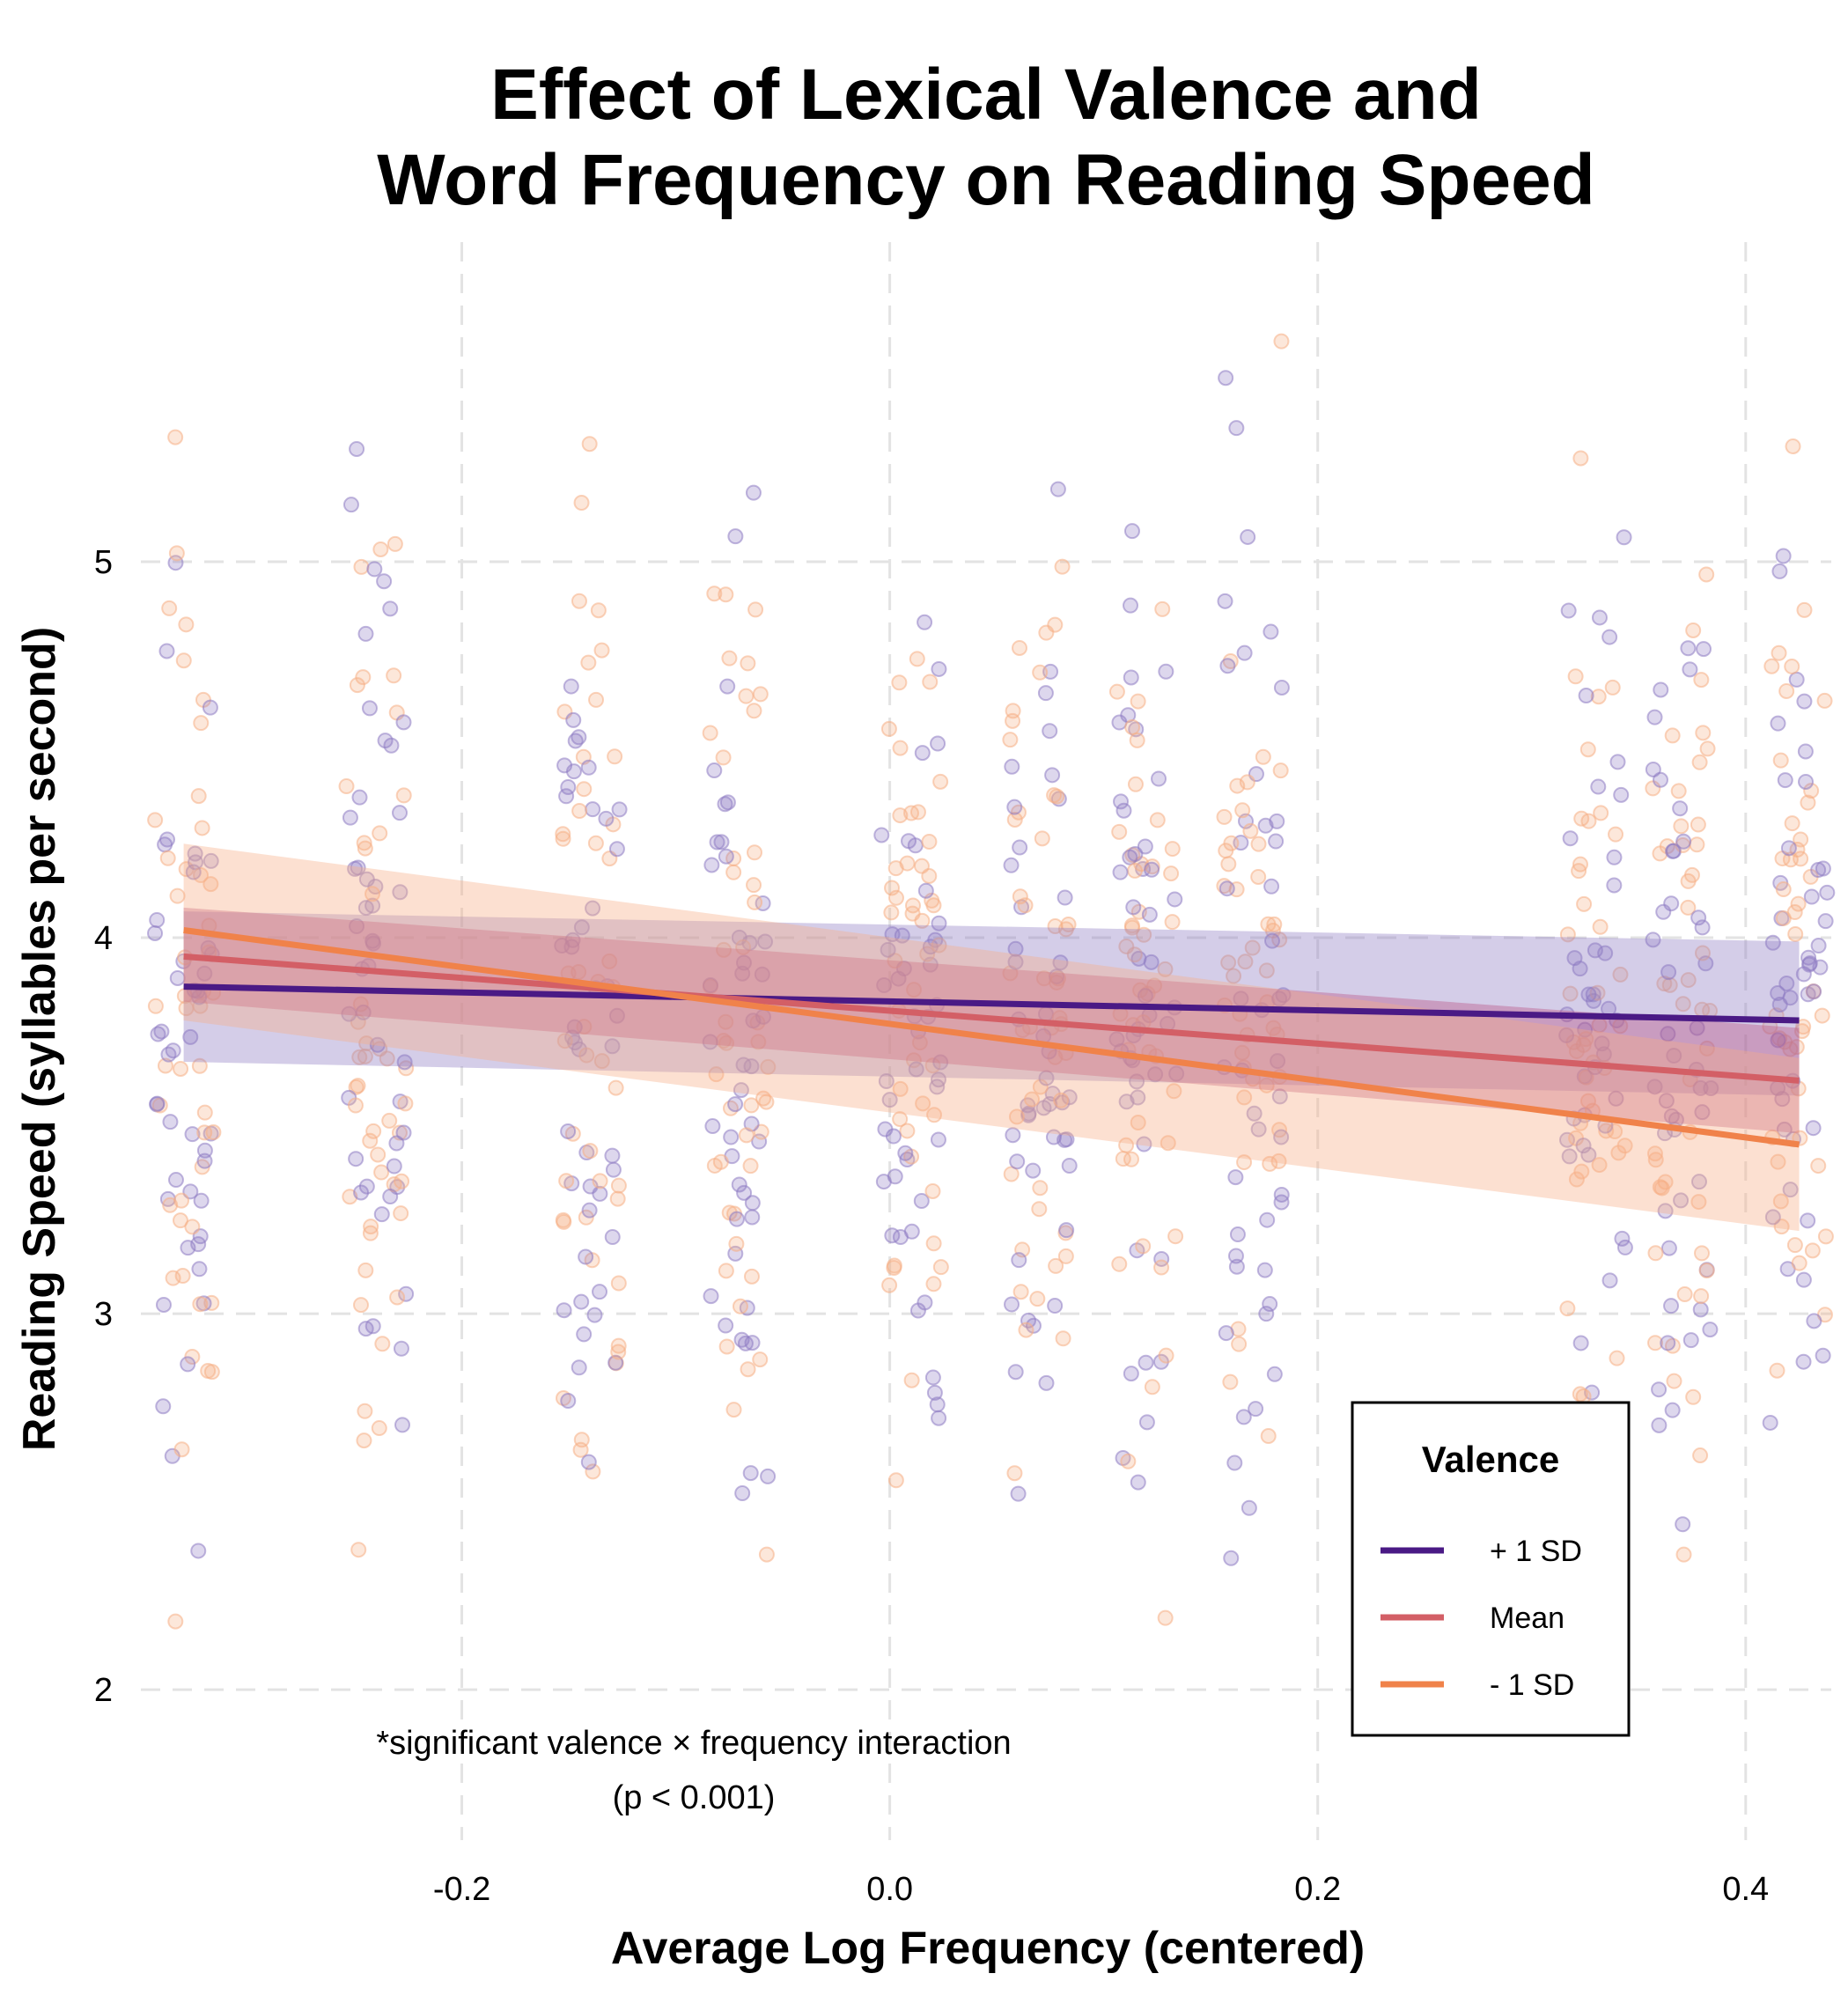 The image size is (1848, 2003). I want to click on x-tick-label: 0.4, so click(1745, 1889).